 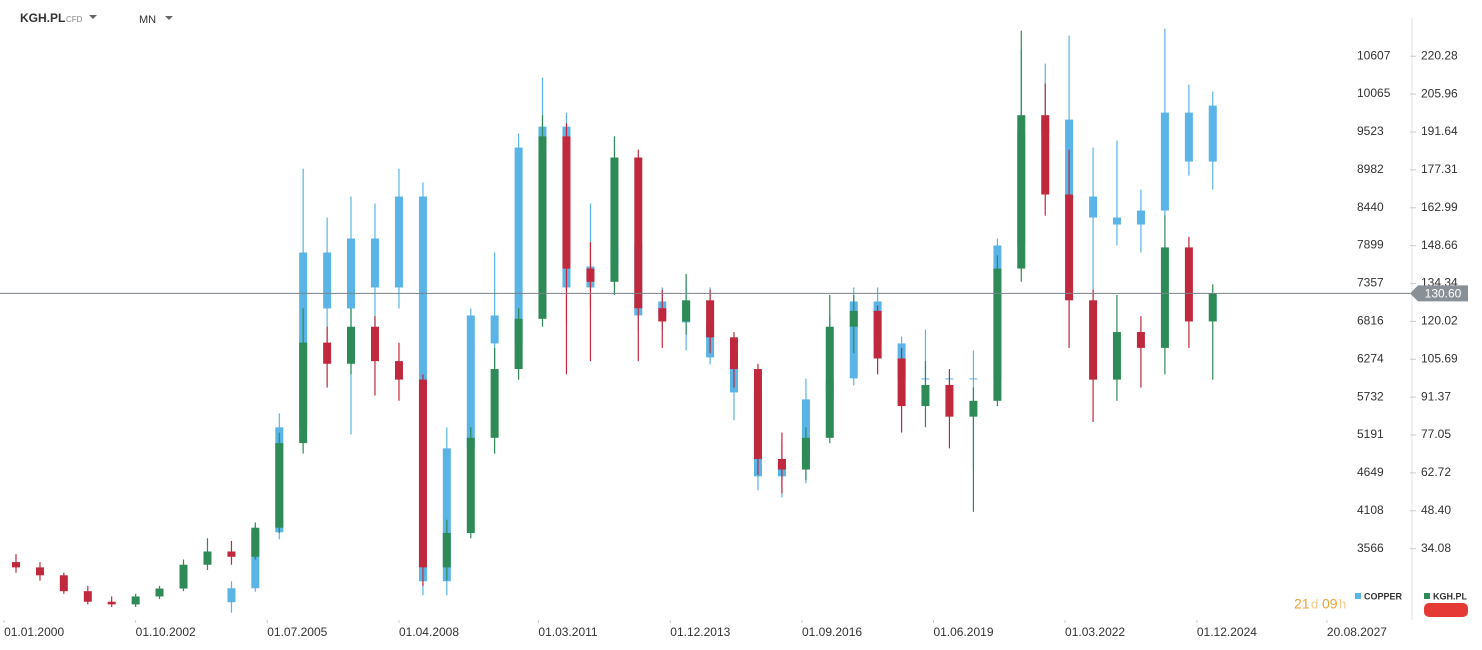 What do you see at coordinates (700, 632) in the screenshot?
I see `x-tick-label: 01.12.2013` at bounding box center [700, 632].